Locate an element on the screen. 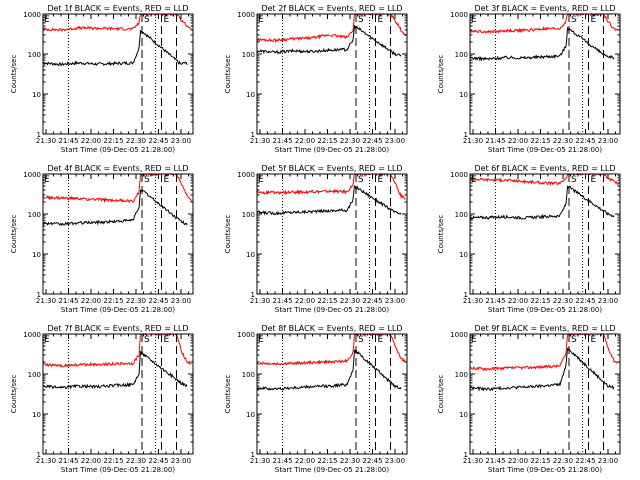 This screenshot has width=640, height=480. panel-title: Det 7f BLACK = Events, RED = LLD is located at coordinates (117, 328).